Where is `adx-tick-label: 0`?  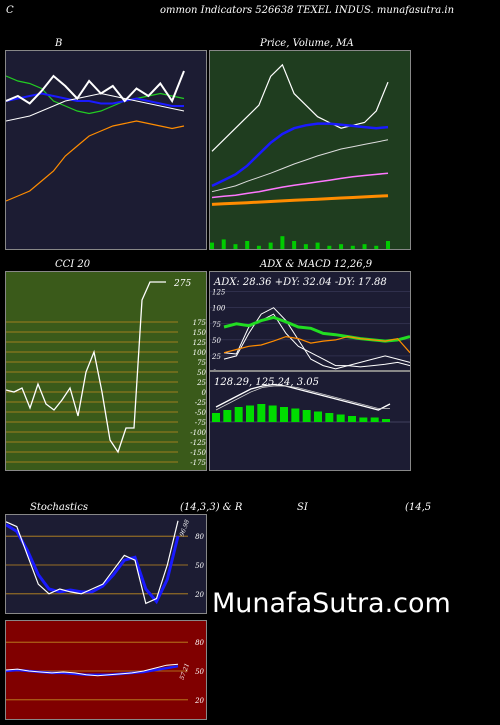
adx-tick-label: 0 is located at coordinates (214, 370).